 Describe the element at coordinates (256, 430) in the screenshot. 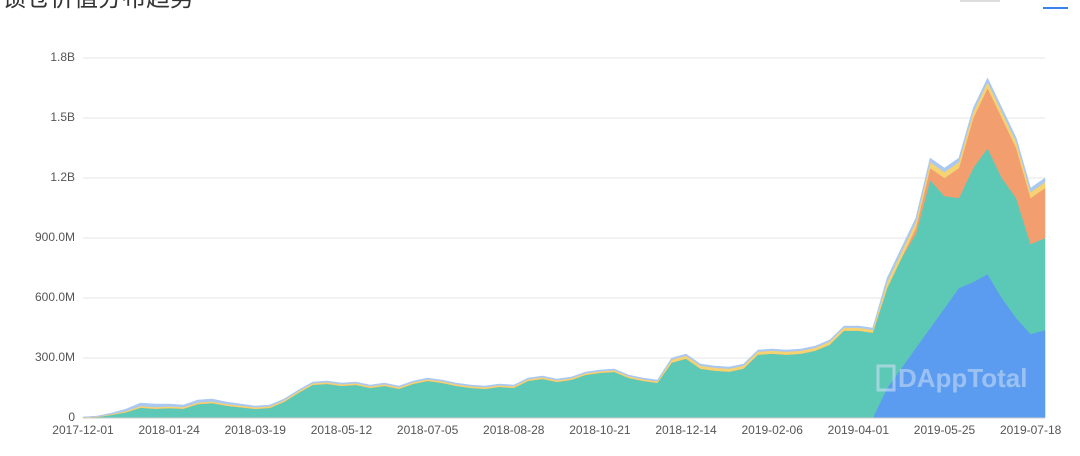

I see `x-tick-label: 2018-03-19` at that location.